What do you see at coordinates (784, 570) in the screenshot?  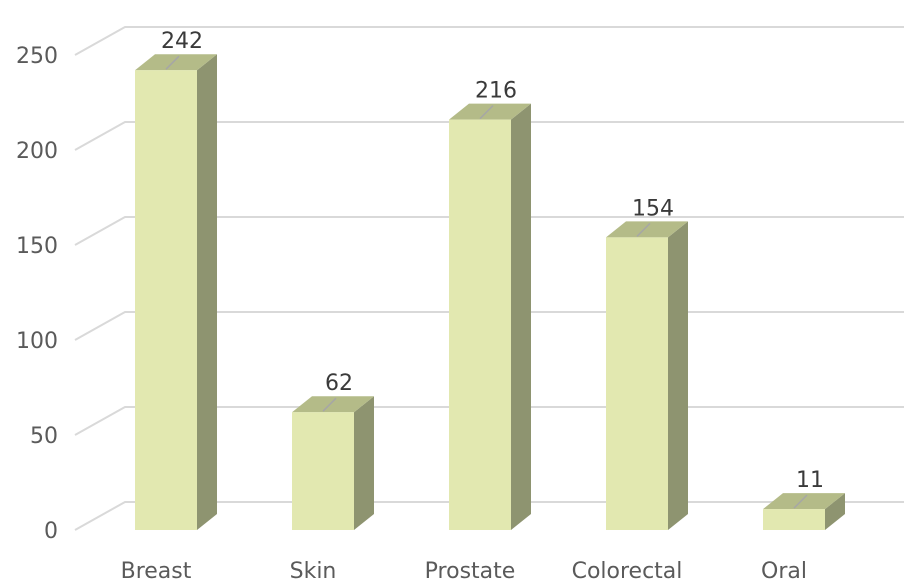 I see `x-category-label: Oral` at bounding box center [784, 570].